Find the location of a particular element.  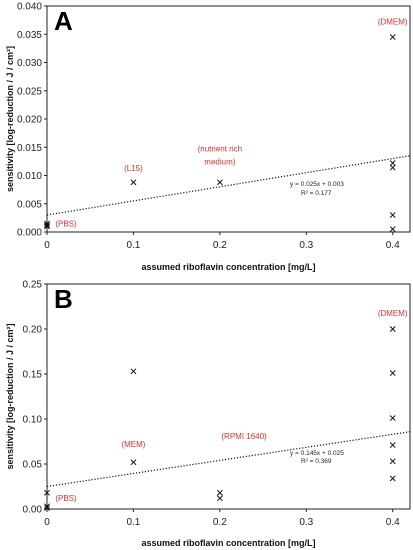

annotation-label: (RPMI 1640) is located at coordinates (244, 436).